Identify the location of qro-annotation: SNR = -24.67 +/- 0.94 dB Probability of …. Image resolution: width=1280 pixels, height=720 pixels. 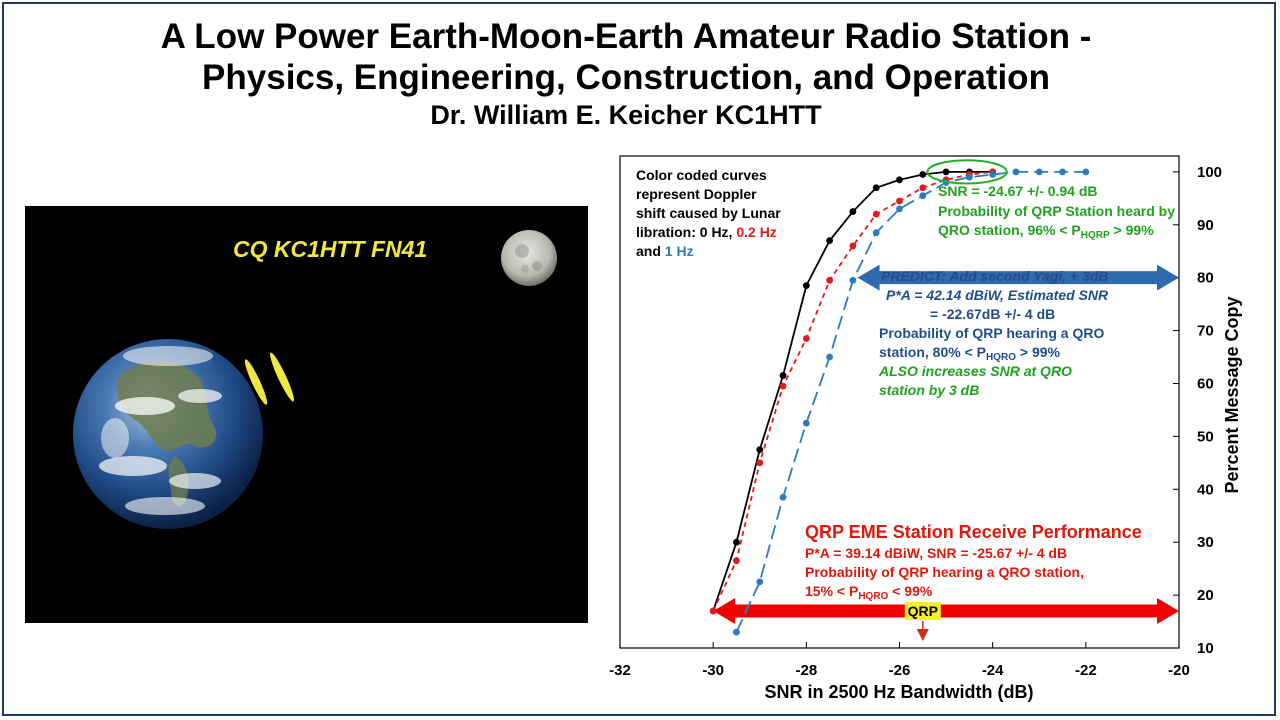
(1056, 212).